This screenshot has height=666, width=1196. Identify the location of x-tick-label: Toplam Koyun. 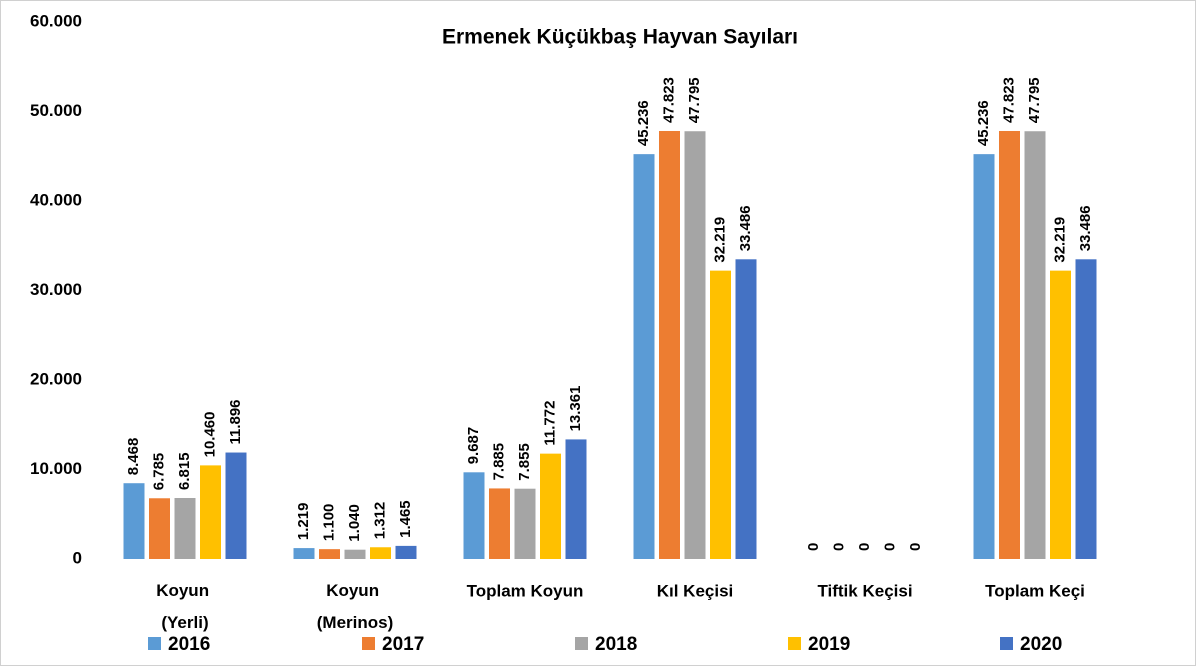
(525, 590).